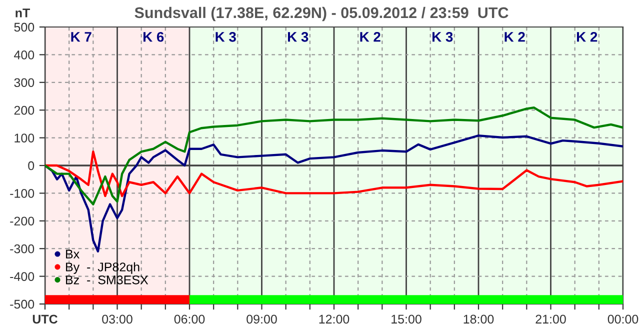 The height and width of the screenshot is (331, 643). I want to click on y-tick-label: 500, so click(24, 27).